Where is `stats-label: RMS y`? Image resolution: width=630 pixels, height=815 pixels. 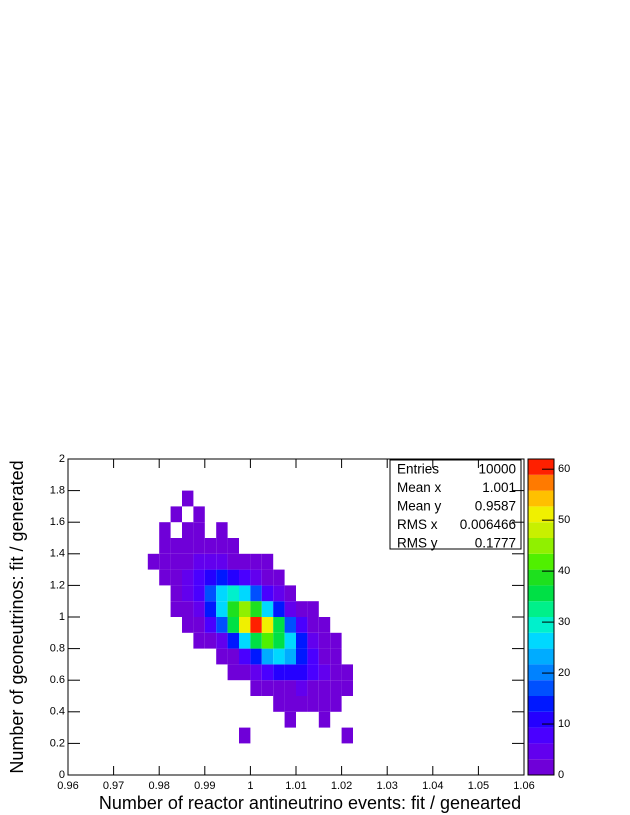
stats-label: RMS y is located at coordinates (417, 543).